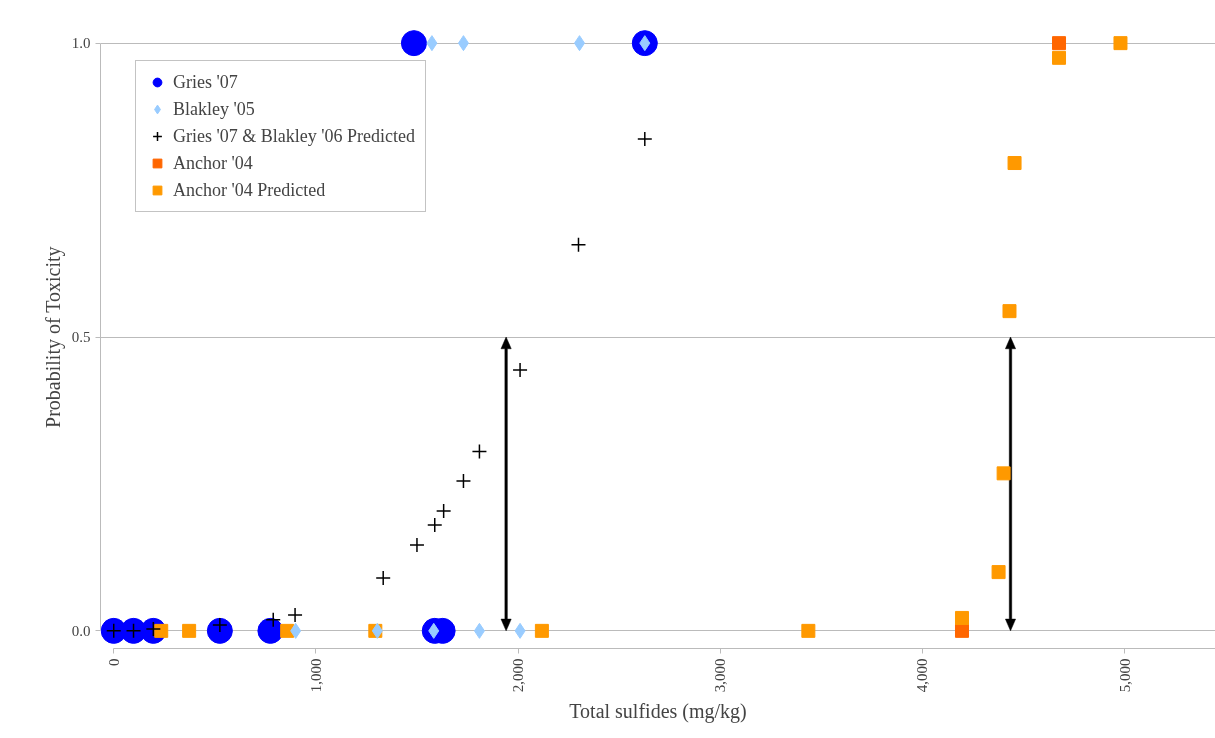 The image size is (1215, 738). I want to click on x-tick-label: 1,000, so click(315, 675).